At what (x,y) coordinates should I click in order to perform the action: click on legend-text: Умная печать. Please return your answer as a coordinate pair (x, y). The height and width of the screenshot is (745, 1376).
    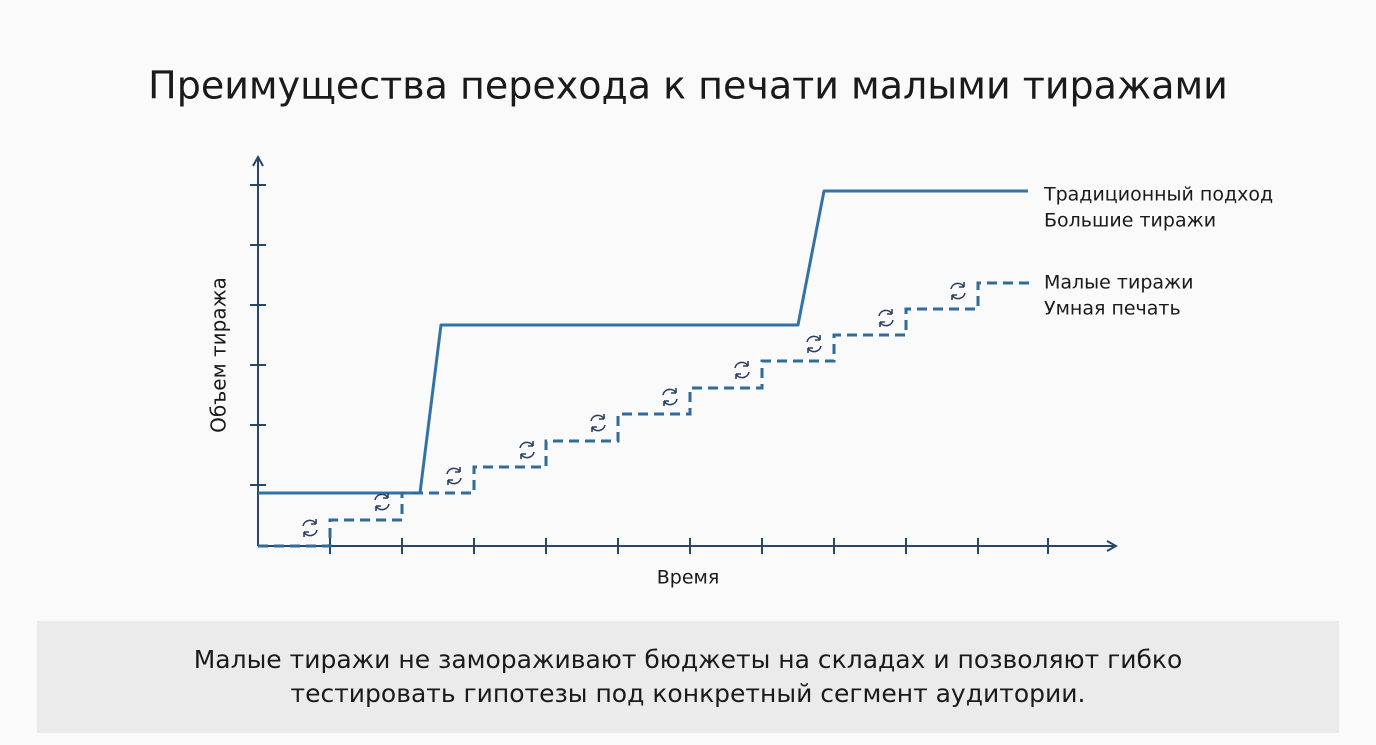
    Looking at the image, I should click on (1112, 309).